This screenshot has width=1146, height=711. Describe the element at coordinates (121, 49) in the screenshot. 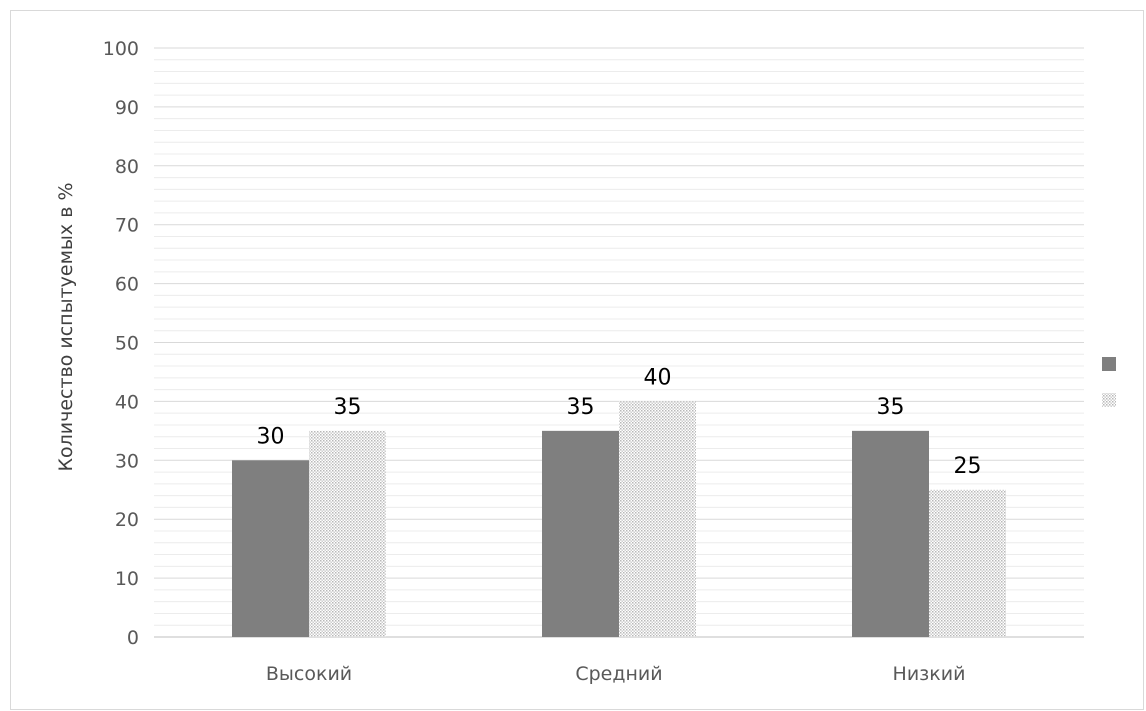

I see `y-tick-label: 100` at that location.